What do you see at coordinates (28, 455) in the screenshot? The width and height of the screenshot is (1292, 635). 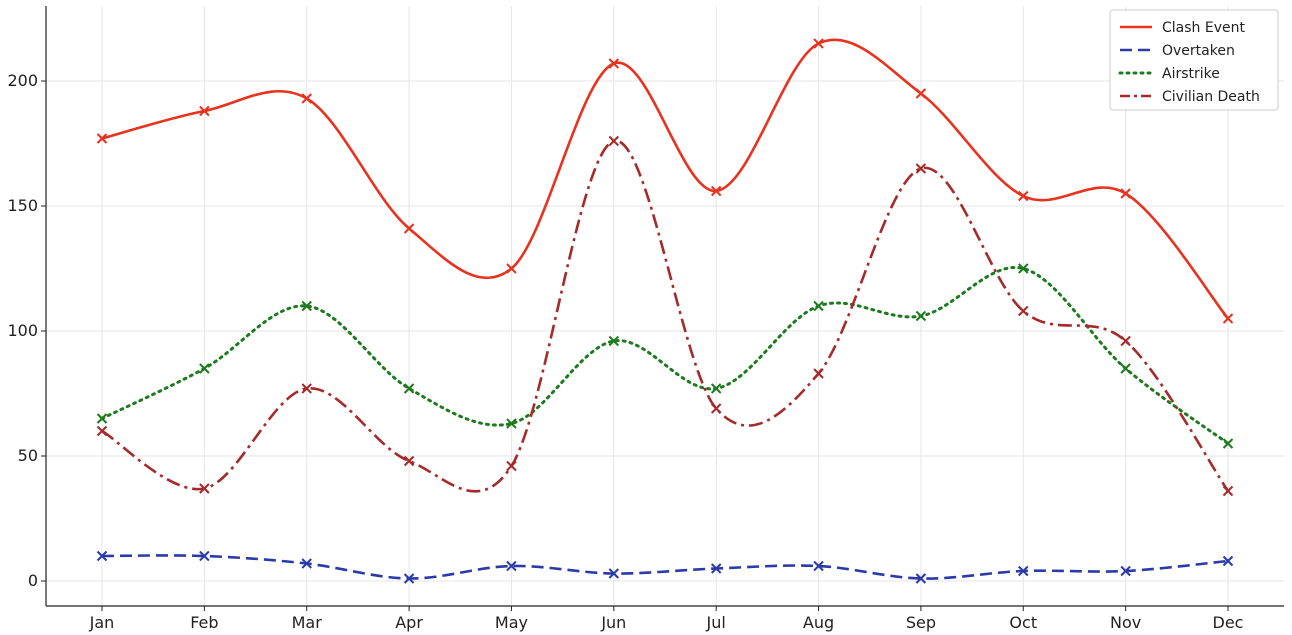 I see `y-tick-label-50: 50` at bounding box center [28, 455].